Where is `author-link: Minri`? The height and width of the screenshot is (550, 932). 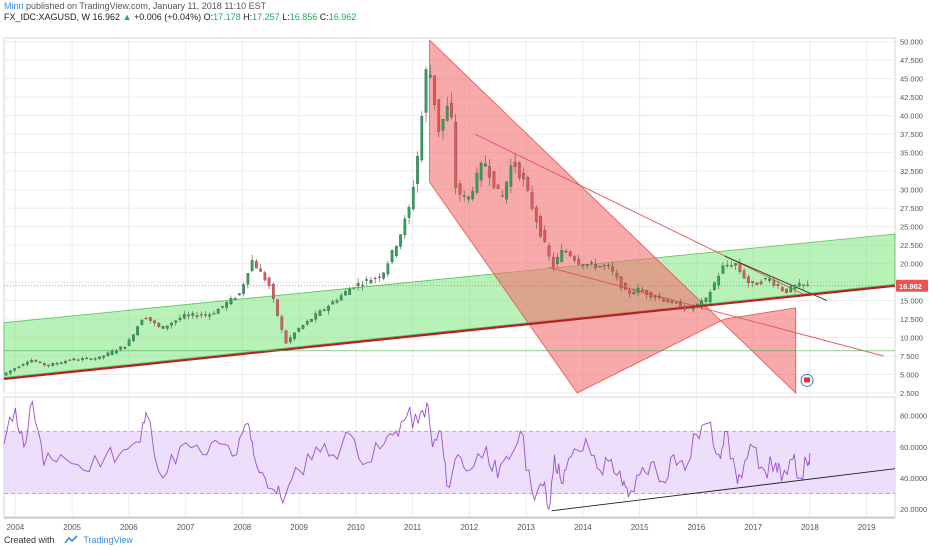 author-link: Minri is located at coordinates (14, 6).